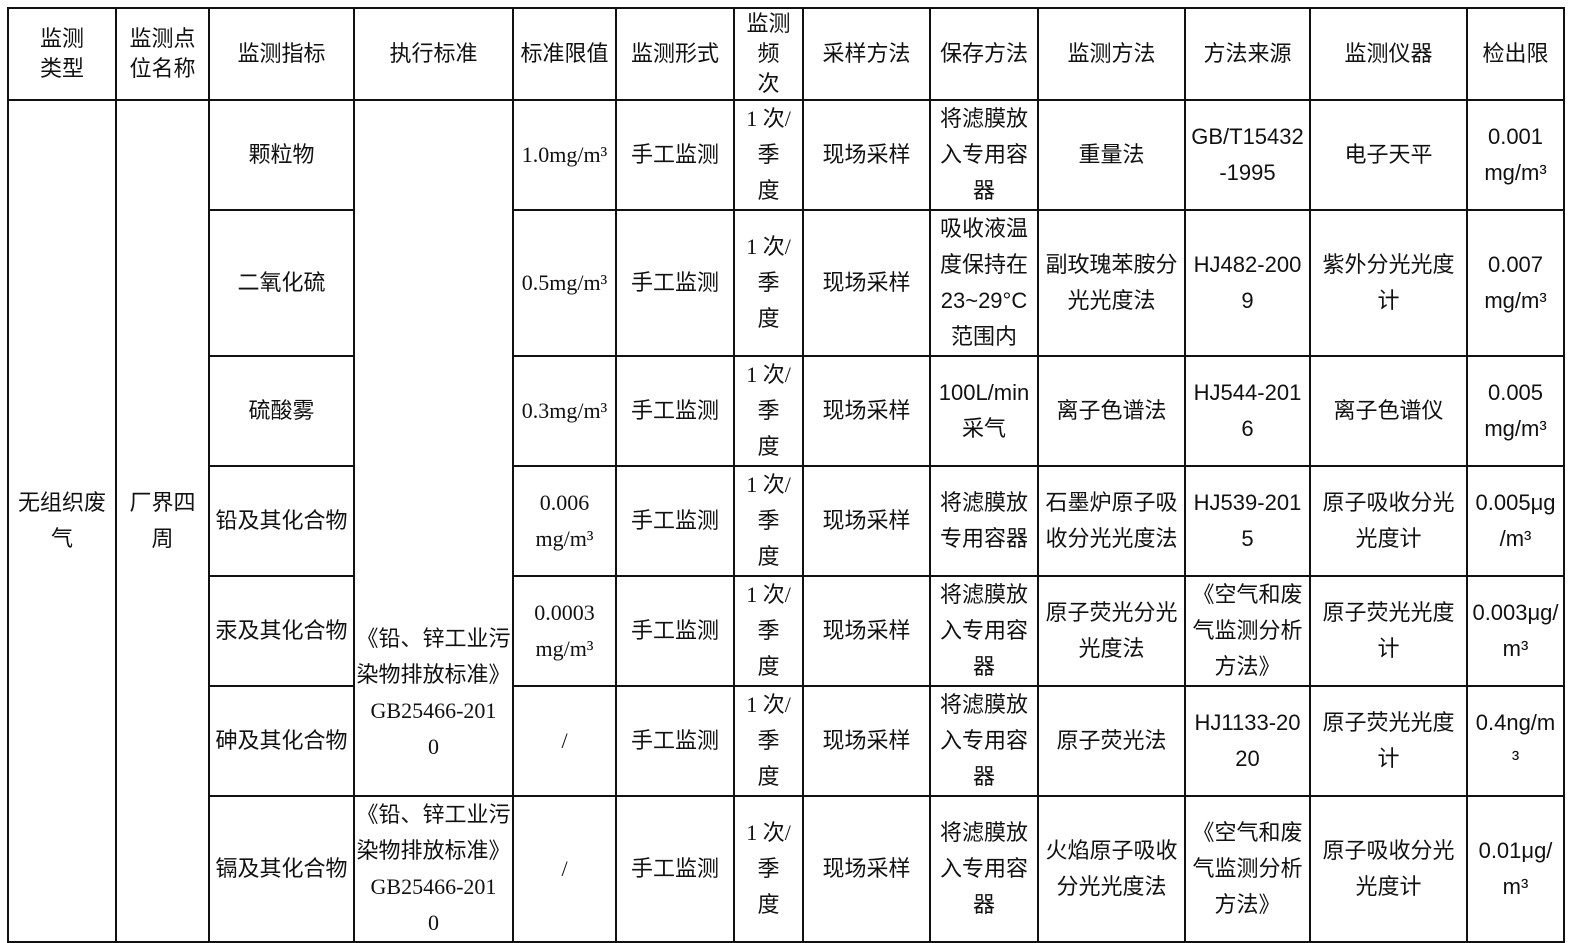  I want to click on instrument-cell: 电子天平, so click(1388, 155).